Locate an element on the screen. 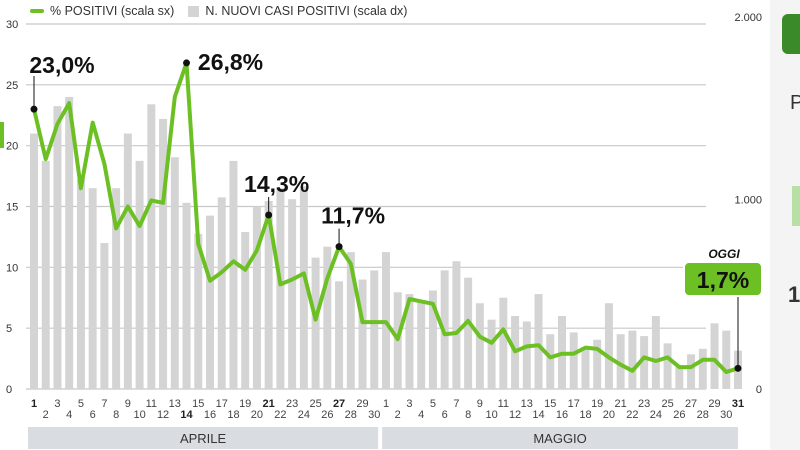 Image resolution: width=800 pixels, height=450 pixels. left-tick-label: 0 is located at coordinates (9, 390).